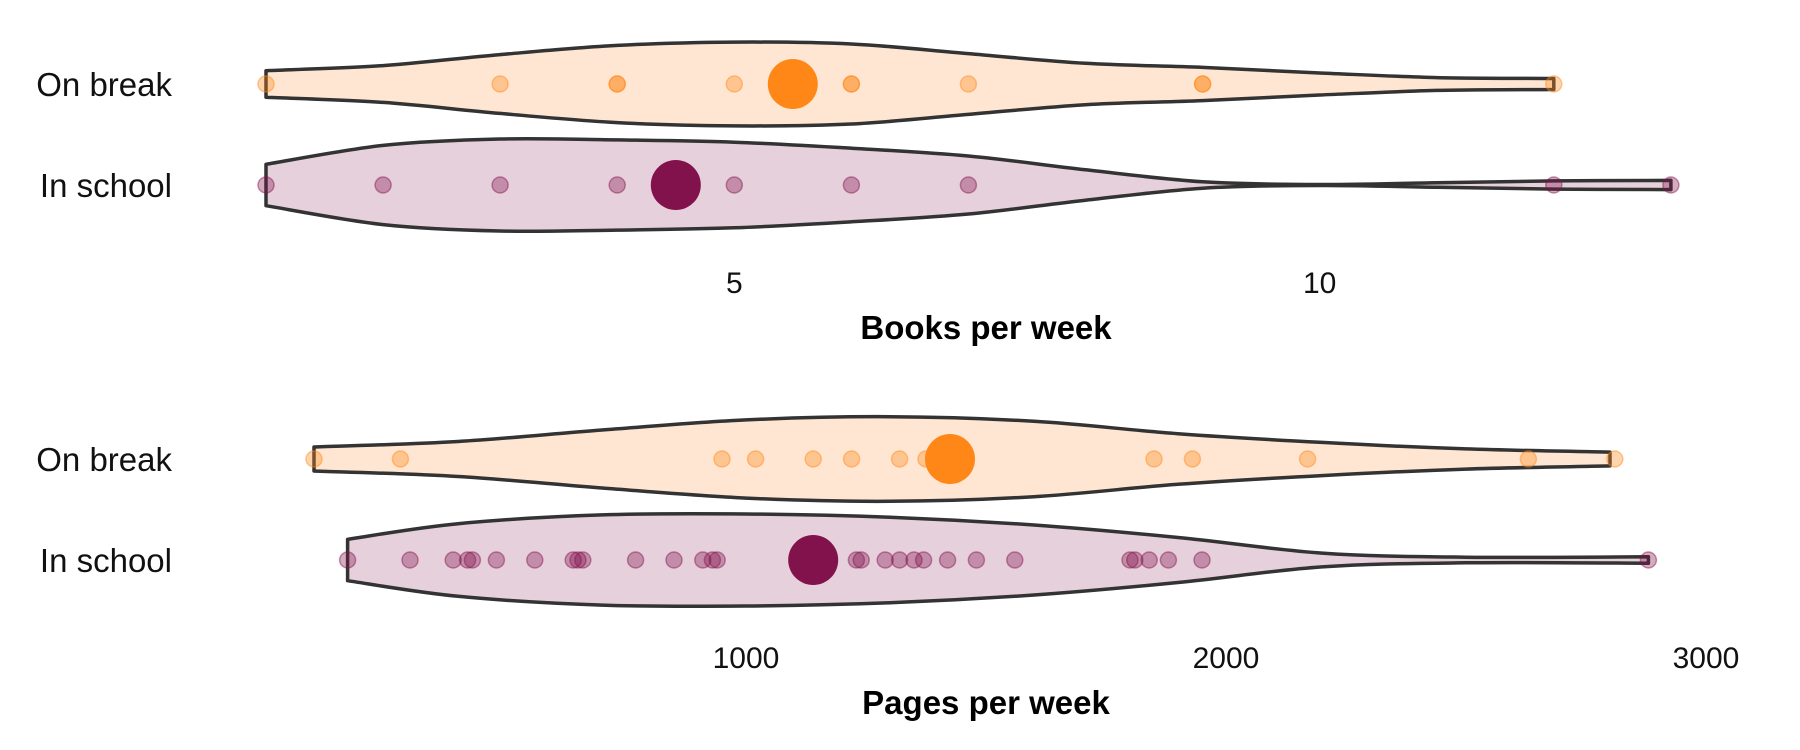 The image size is (1800, 750). What do you see at coordinates (1319, 283) in the screenshot?
I see `x-tick-label: 10` at bounding box center [1319, 283].